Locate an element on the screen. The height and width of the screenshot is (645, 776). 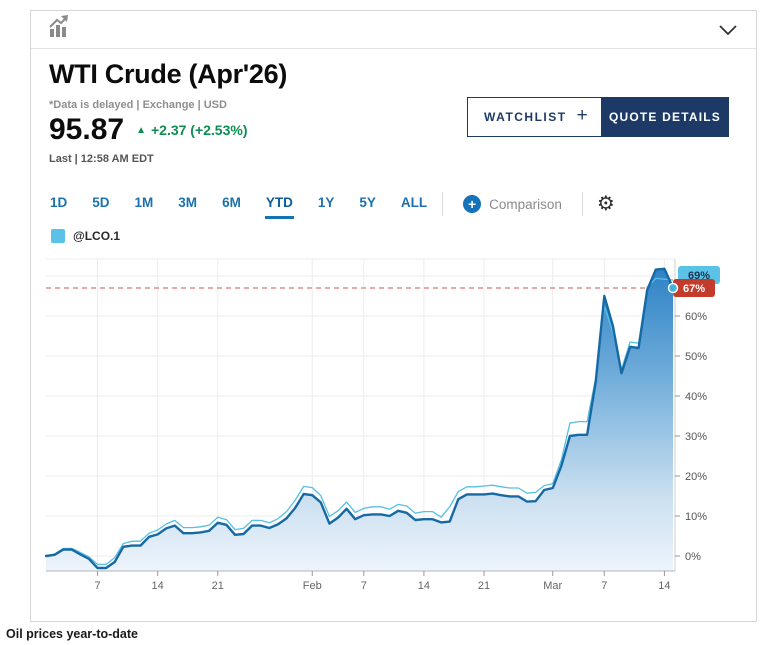
svg-text: 20% is located at coordinates (696, 477).